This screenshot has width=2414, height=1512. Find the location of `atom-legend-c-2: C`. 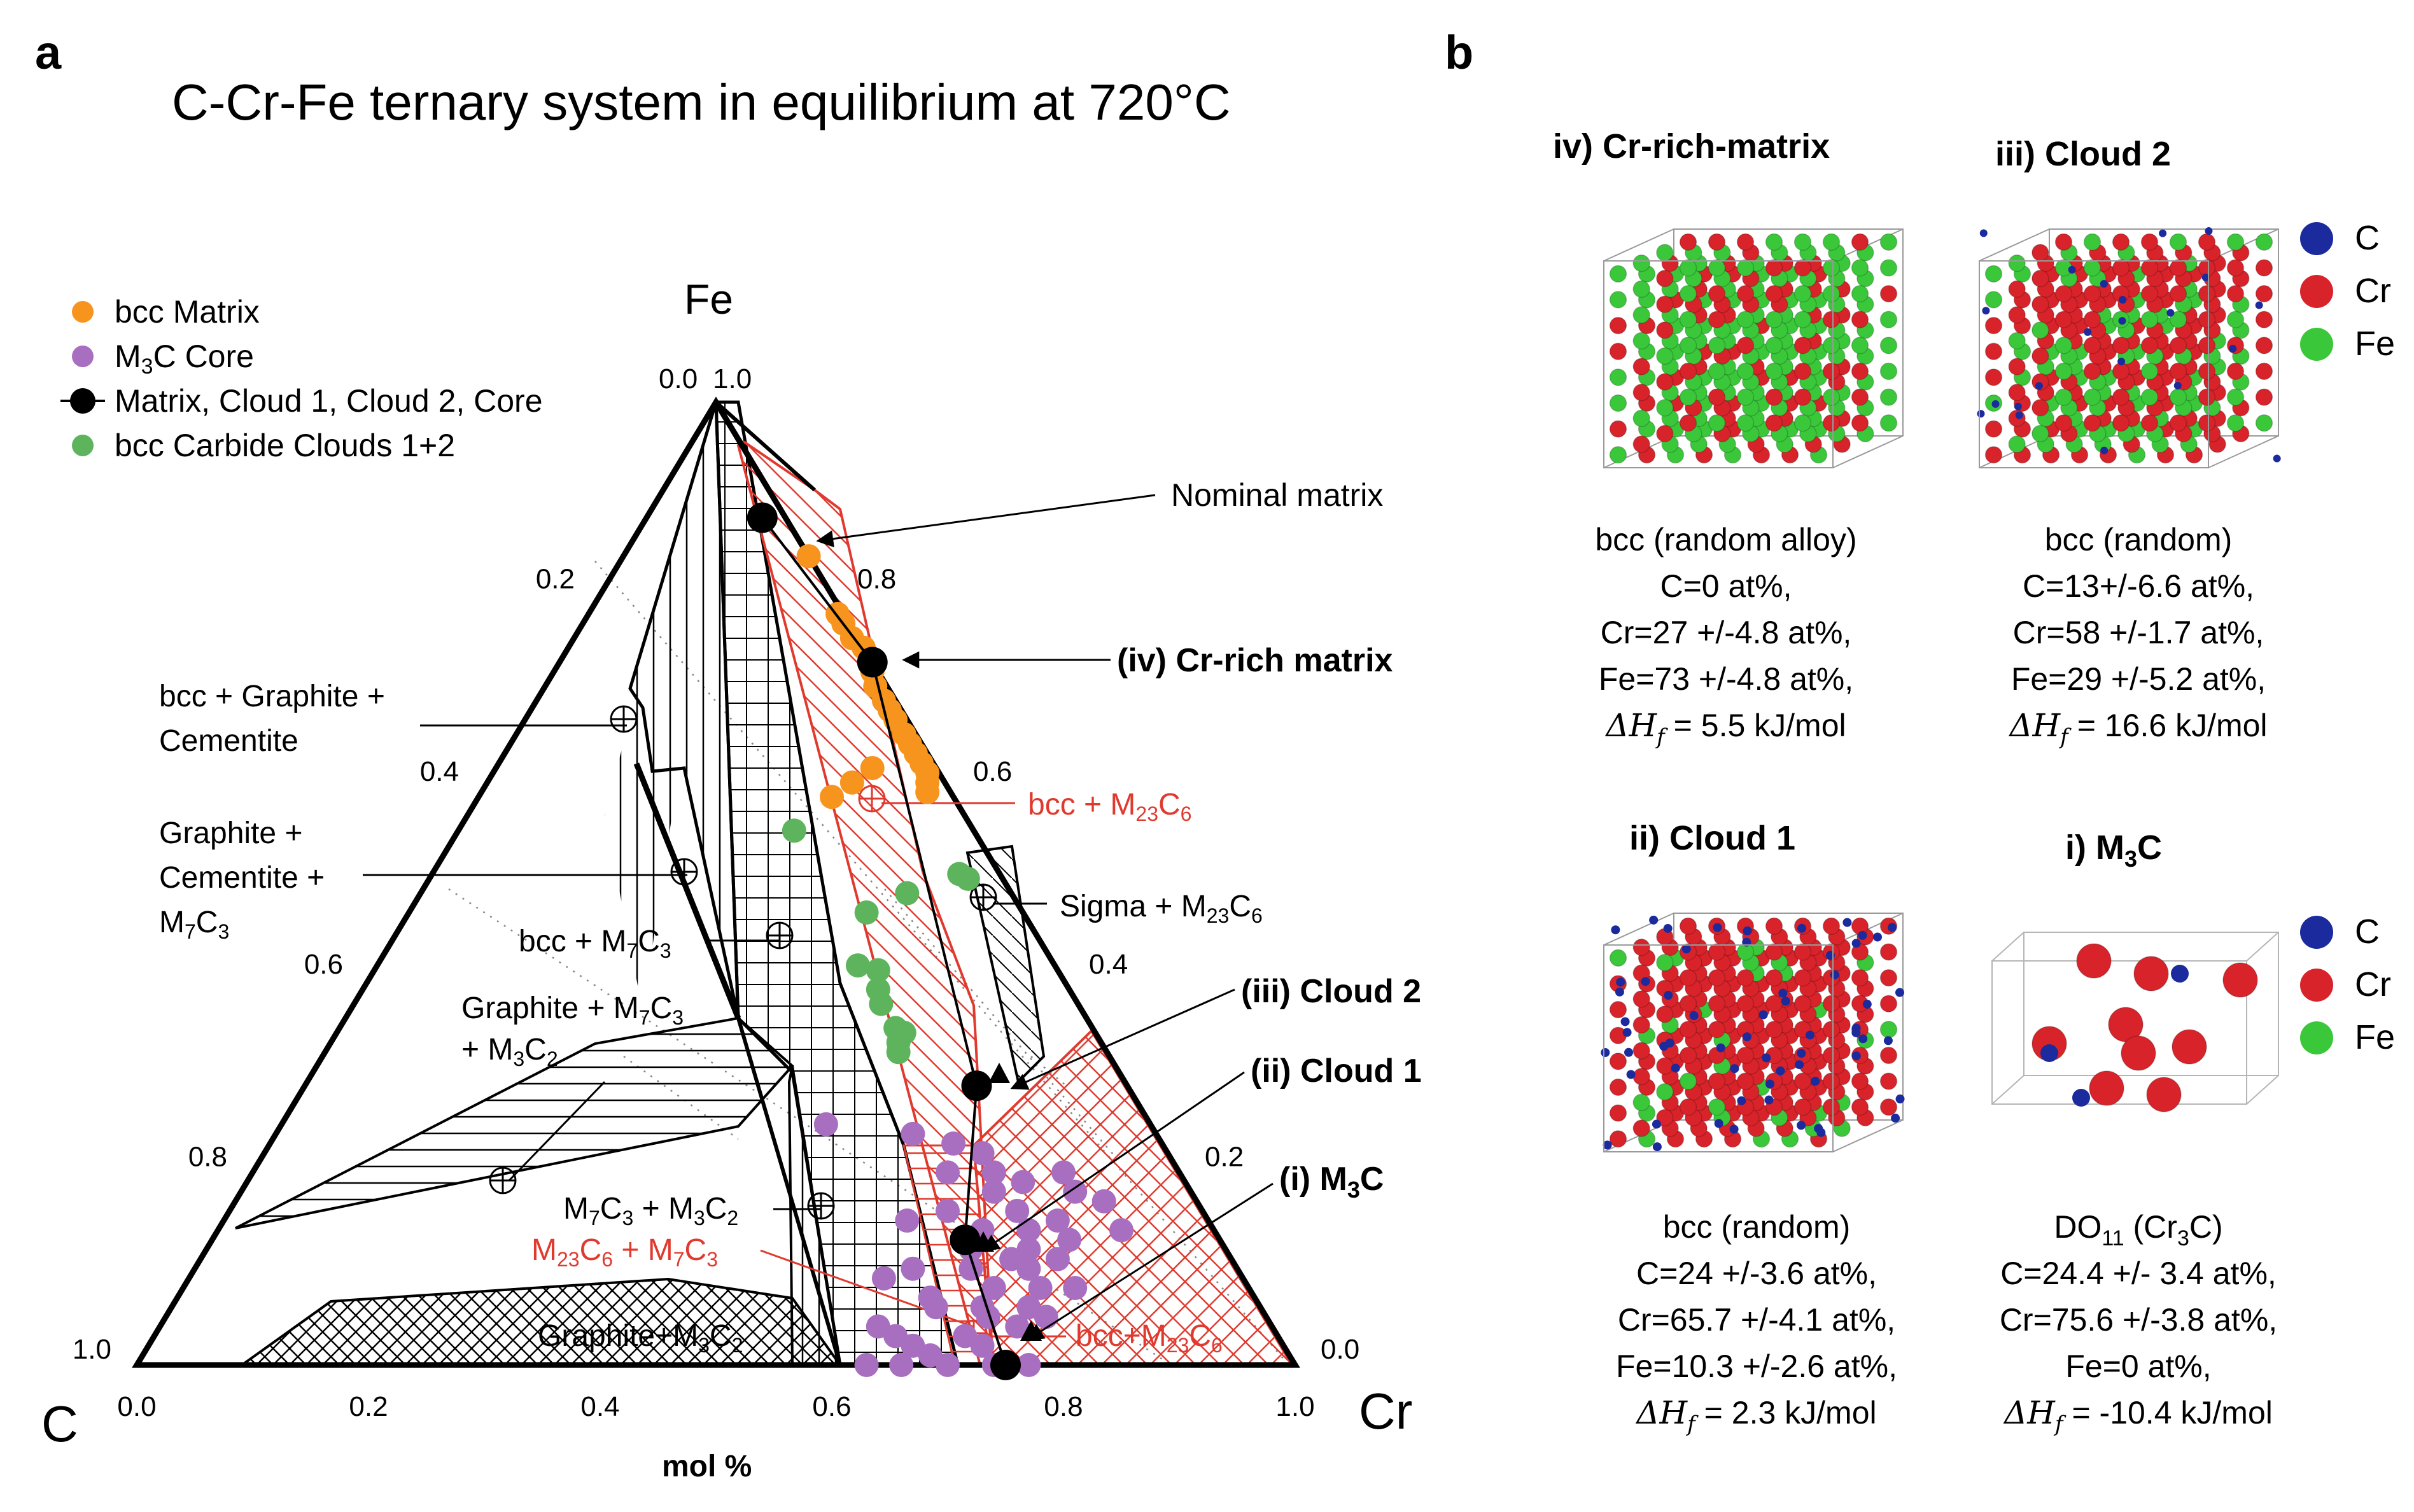

atom-legend-c-2: C is located at coordinates (2367, 932).